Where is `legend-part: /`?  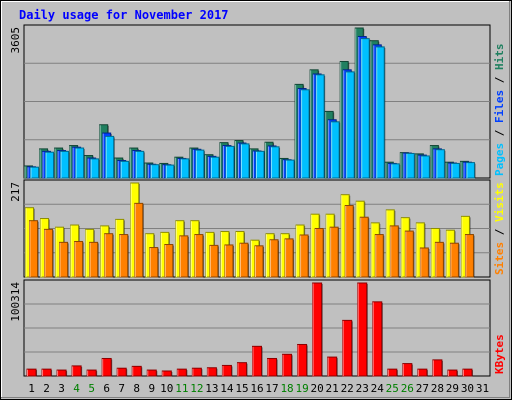
legend-part: / is located at coordinates (499, 232).